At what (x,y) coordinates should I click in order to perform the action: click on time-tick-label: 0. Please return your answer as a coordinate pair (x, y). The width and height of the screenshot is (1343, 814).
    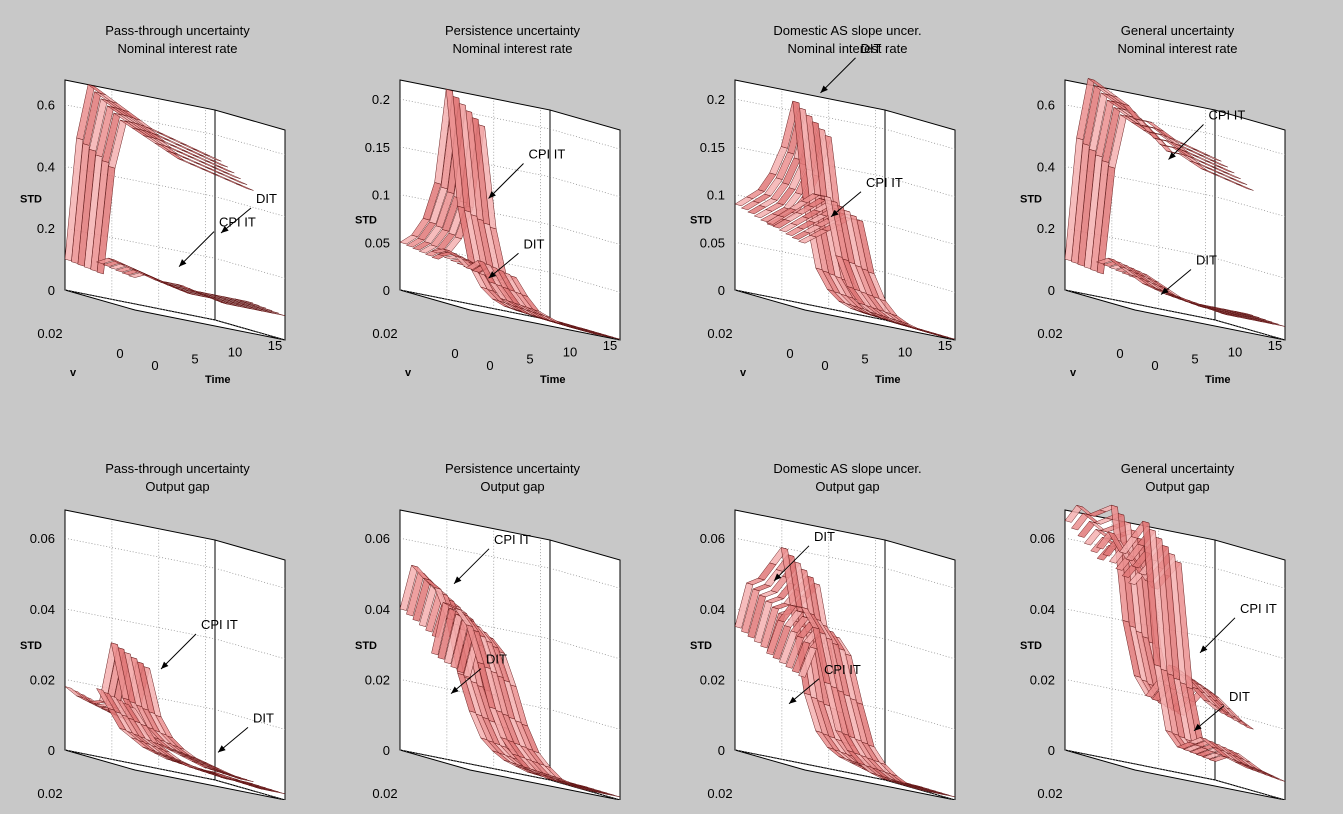
    Looking at the image, I should click on (489, 365).